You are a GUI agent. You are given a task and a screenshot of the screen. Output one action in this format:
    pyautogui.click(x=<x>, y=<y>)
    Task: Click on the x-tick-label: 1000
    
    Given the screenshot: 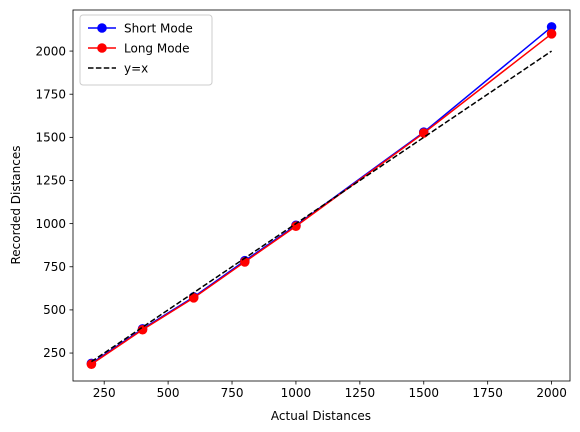 What is the action you would take?
    pyautogui.click(x=296, y=393)
    